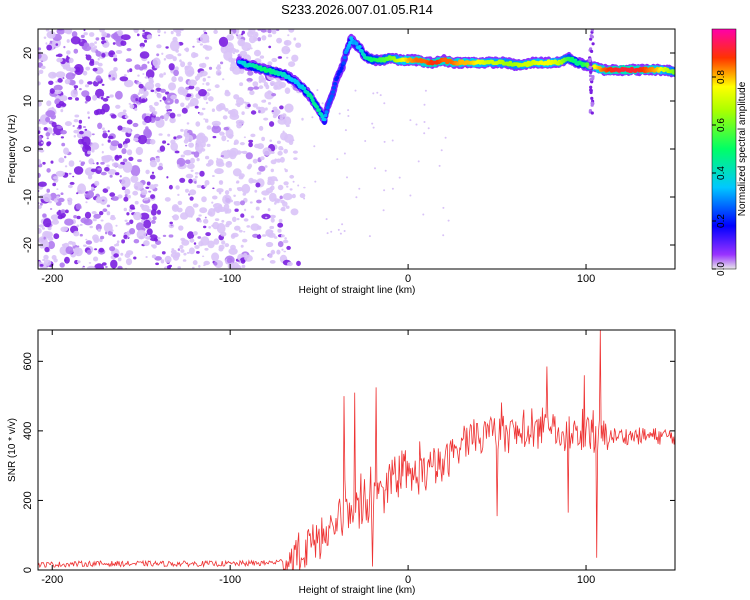 The width and height of the screenshot is (750, 600). I want to click on figure-title: S233.2026.007.01.05.R14, so click(357, 9).